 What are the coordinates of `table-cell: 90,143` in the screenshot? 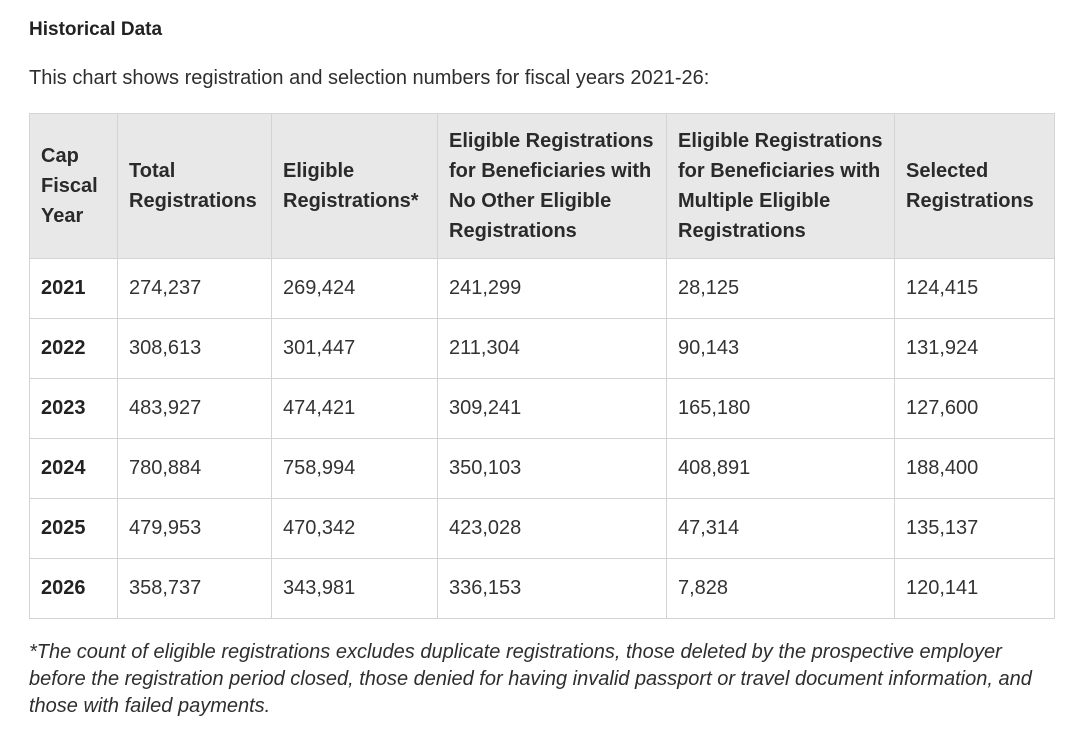 It's located at (780, 348).